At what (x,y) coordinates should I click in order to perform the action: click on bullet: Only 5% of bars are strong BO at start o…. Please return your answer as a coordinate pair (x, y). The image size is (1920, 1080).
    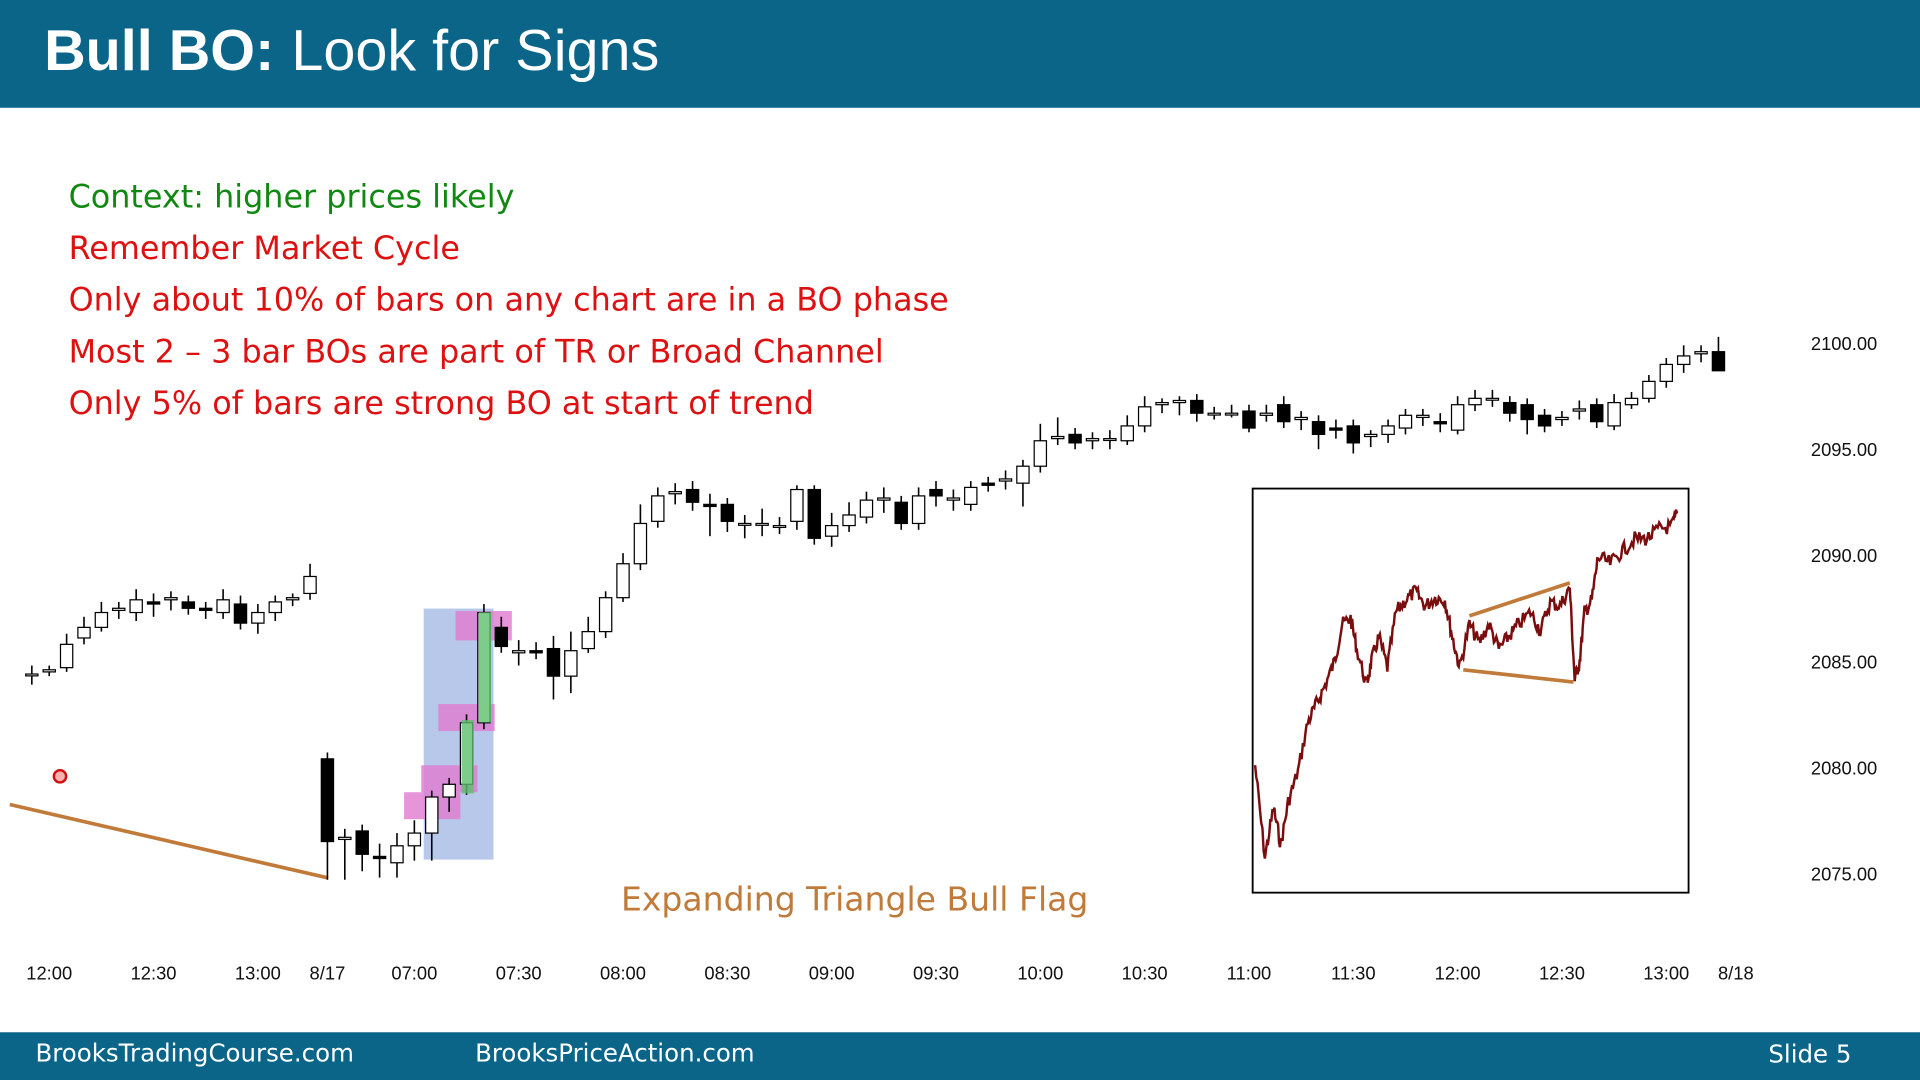
    Looking at the image, I should click on (441, 403).